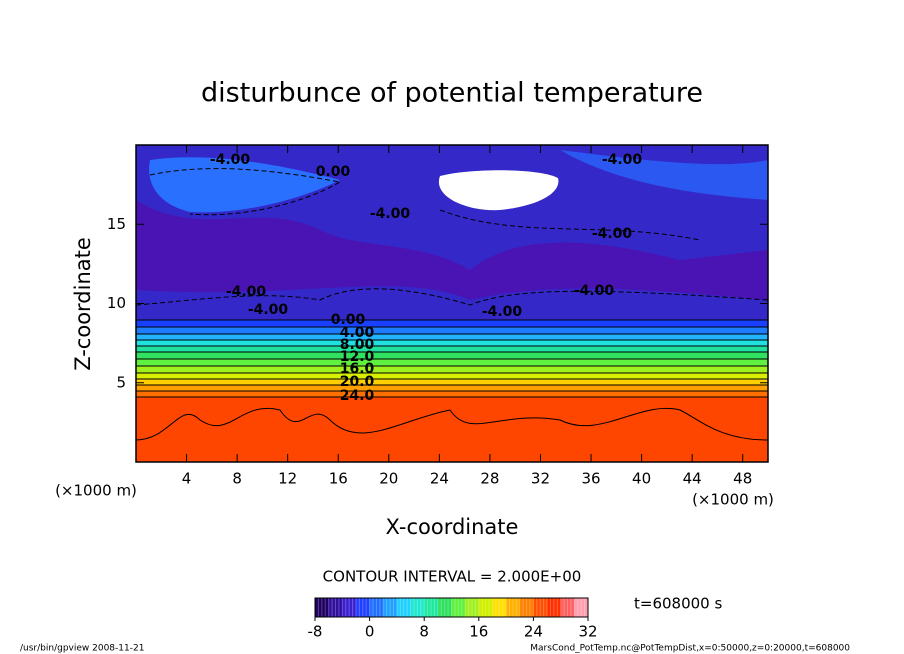  Describe the element at coordinates (315, 632) in the screenshot. I see `colorbar-tick-label: -8` at that location.